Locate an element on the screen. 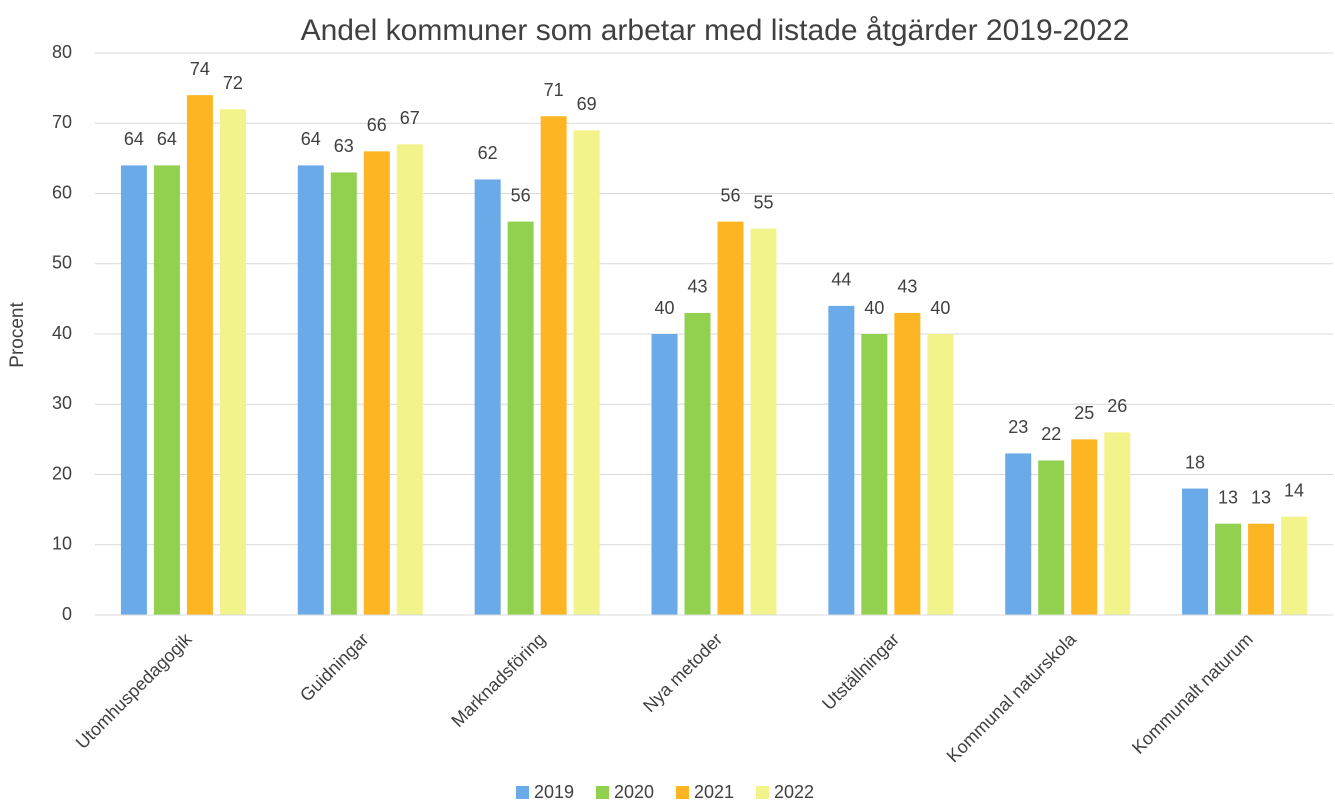  y-tick-label: 80 is located at coordinates (62, 52).